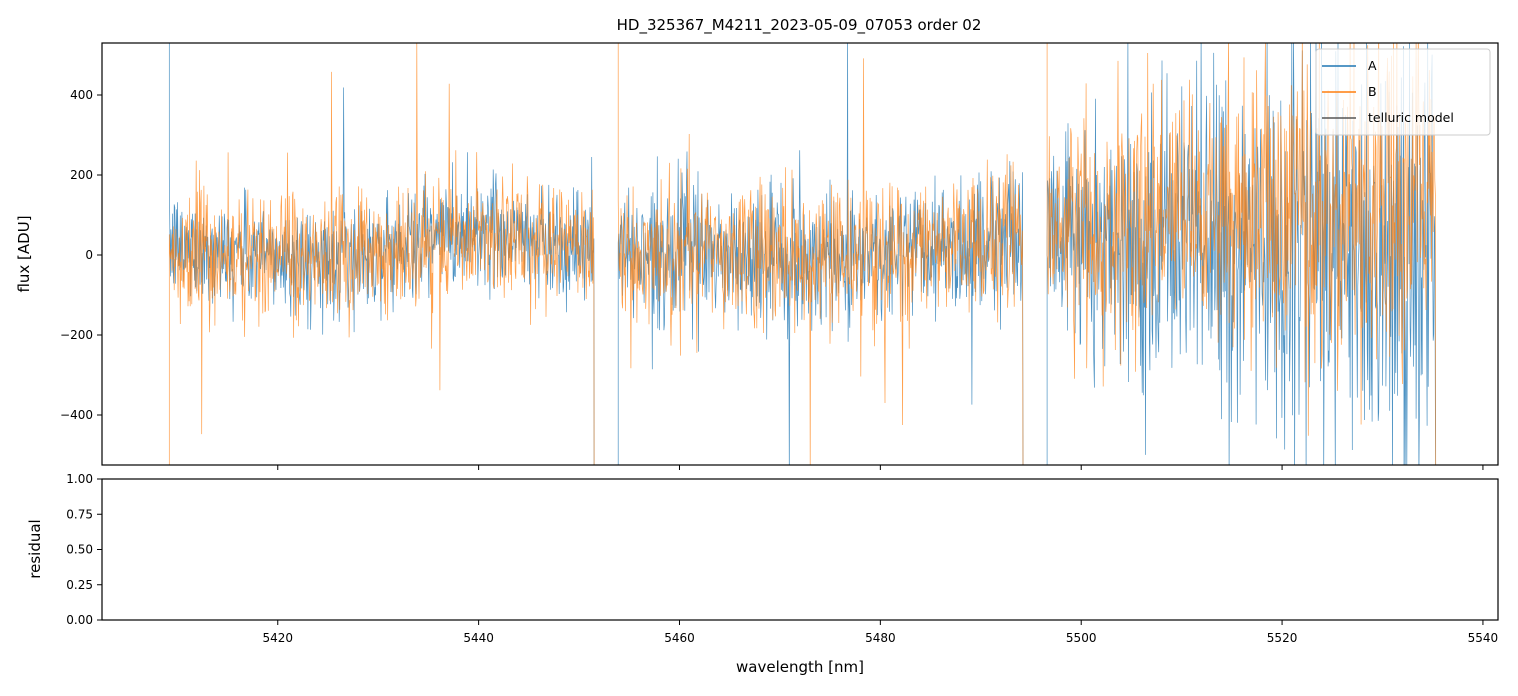 Image resolution: width=1518 pixels, height=696 pixels. I want to click on main-y-tick-label: −400, so click(76, 415).